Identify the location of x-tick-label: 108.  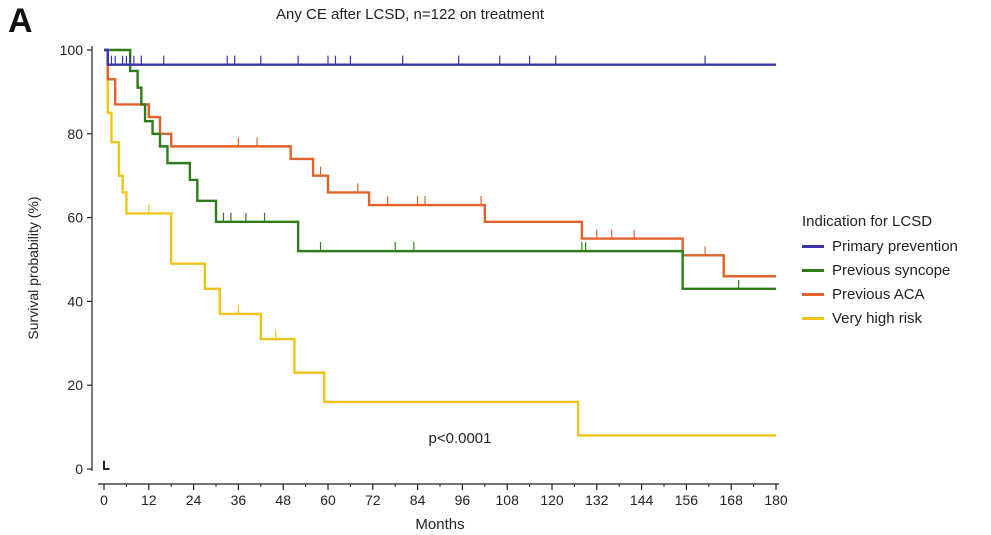
(508, 500).